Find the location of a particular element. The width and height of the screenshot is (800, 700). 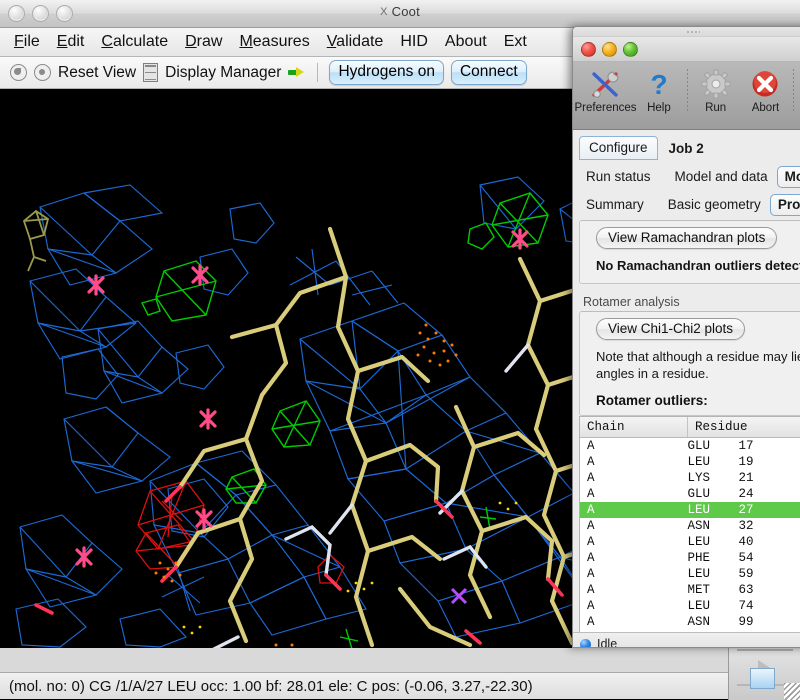

run-button: Run is located at coordinates (716, 90).